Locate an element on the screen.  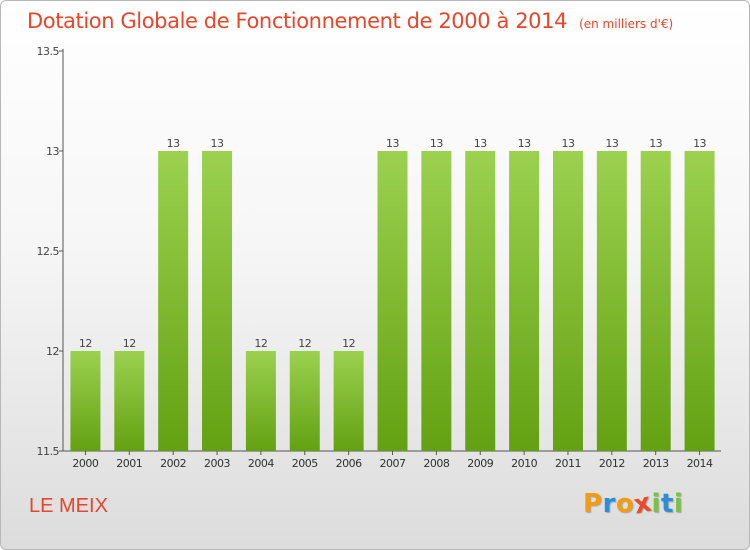
y-tick-label: 11.5 is located at coordinates (48, 451).